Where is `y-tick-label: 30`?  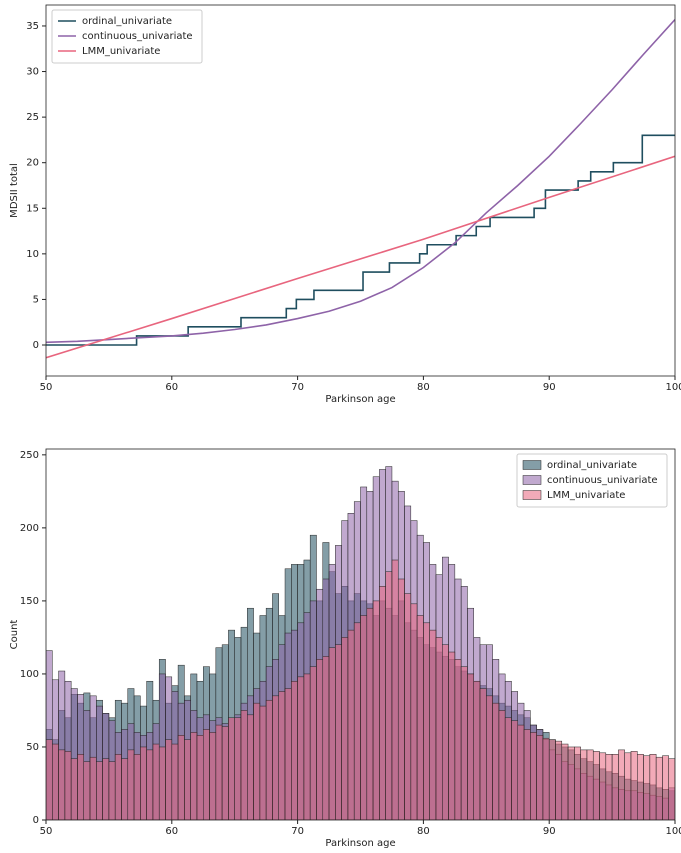 y-tick-label: 30 is located at coordinates (32, 72).